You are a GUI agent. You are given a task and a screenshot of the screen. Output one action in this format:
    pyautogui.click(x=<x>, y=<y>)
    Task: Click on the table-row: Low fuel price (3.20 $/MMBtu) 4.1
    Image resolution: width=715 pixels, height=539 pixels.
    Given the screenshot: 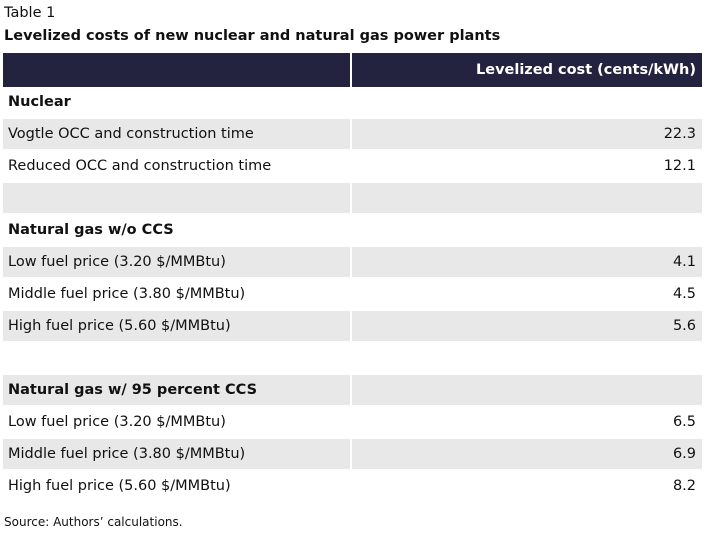 What is the action you would take?
    pyautogui.click(x=352, y=262)
    